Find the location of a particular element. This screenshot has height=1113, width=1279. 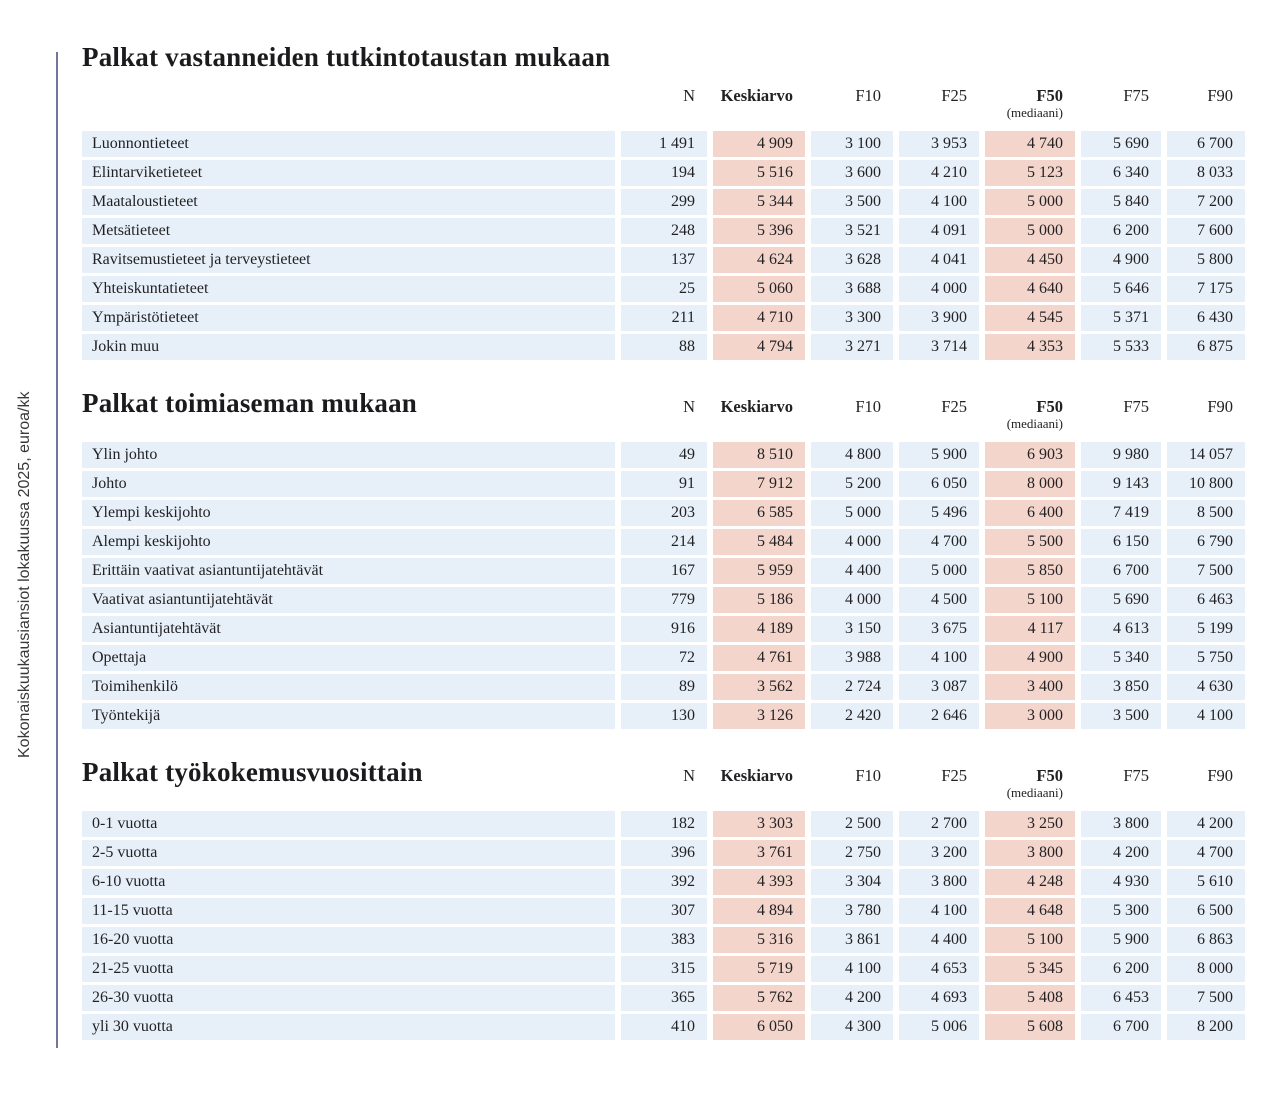

cell-n: 203 is located at coordinates (664, 512).